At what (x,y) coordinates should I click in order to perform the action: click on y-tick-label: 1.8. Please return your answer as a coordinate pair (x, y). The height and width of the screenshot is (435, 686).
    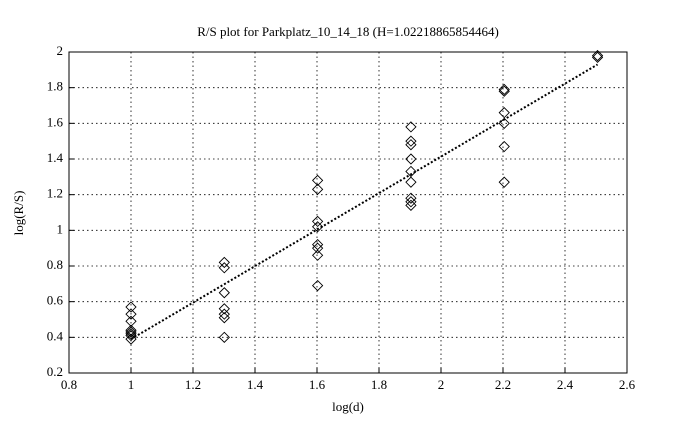
    Looking at the image, I should click on (55, 86).